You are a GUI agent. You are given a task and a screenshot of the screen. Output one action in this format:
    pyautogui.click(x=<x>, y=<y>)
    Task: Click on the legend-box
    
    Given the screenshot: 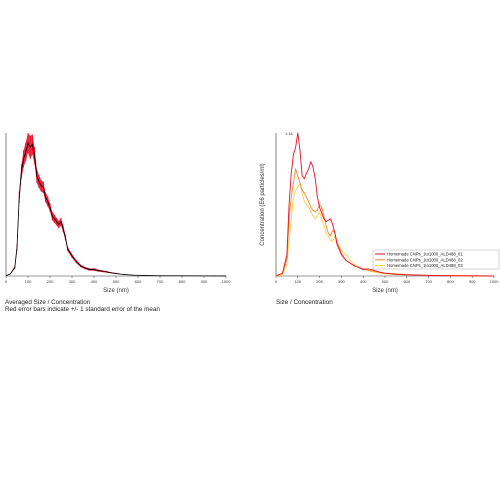 What is the action you would take?
    pyautogui.click(x=436, y=259)
    